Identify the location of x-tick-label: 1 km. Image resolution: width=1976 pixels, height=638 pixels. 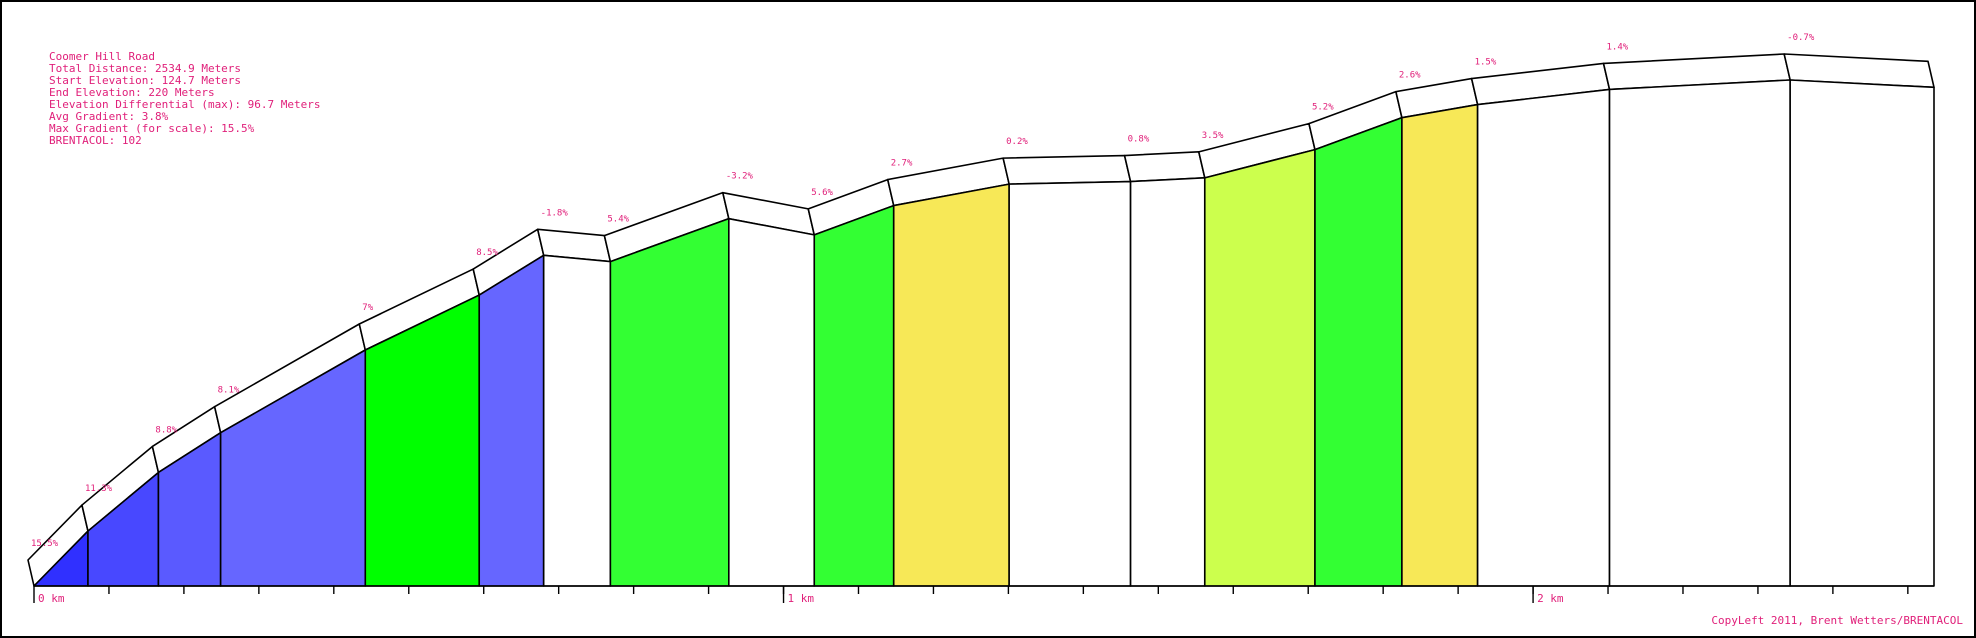
(801, 598).